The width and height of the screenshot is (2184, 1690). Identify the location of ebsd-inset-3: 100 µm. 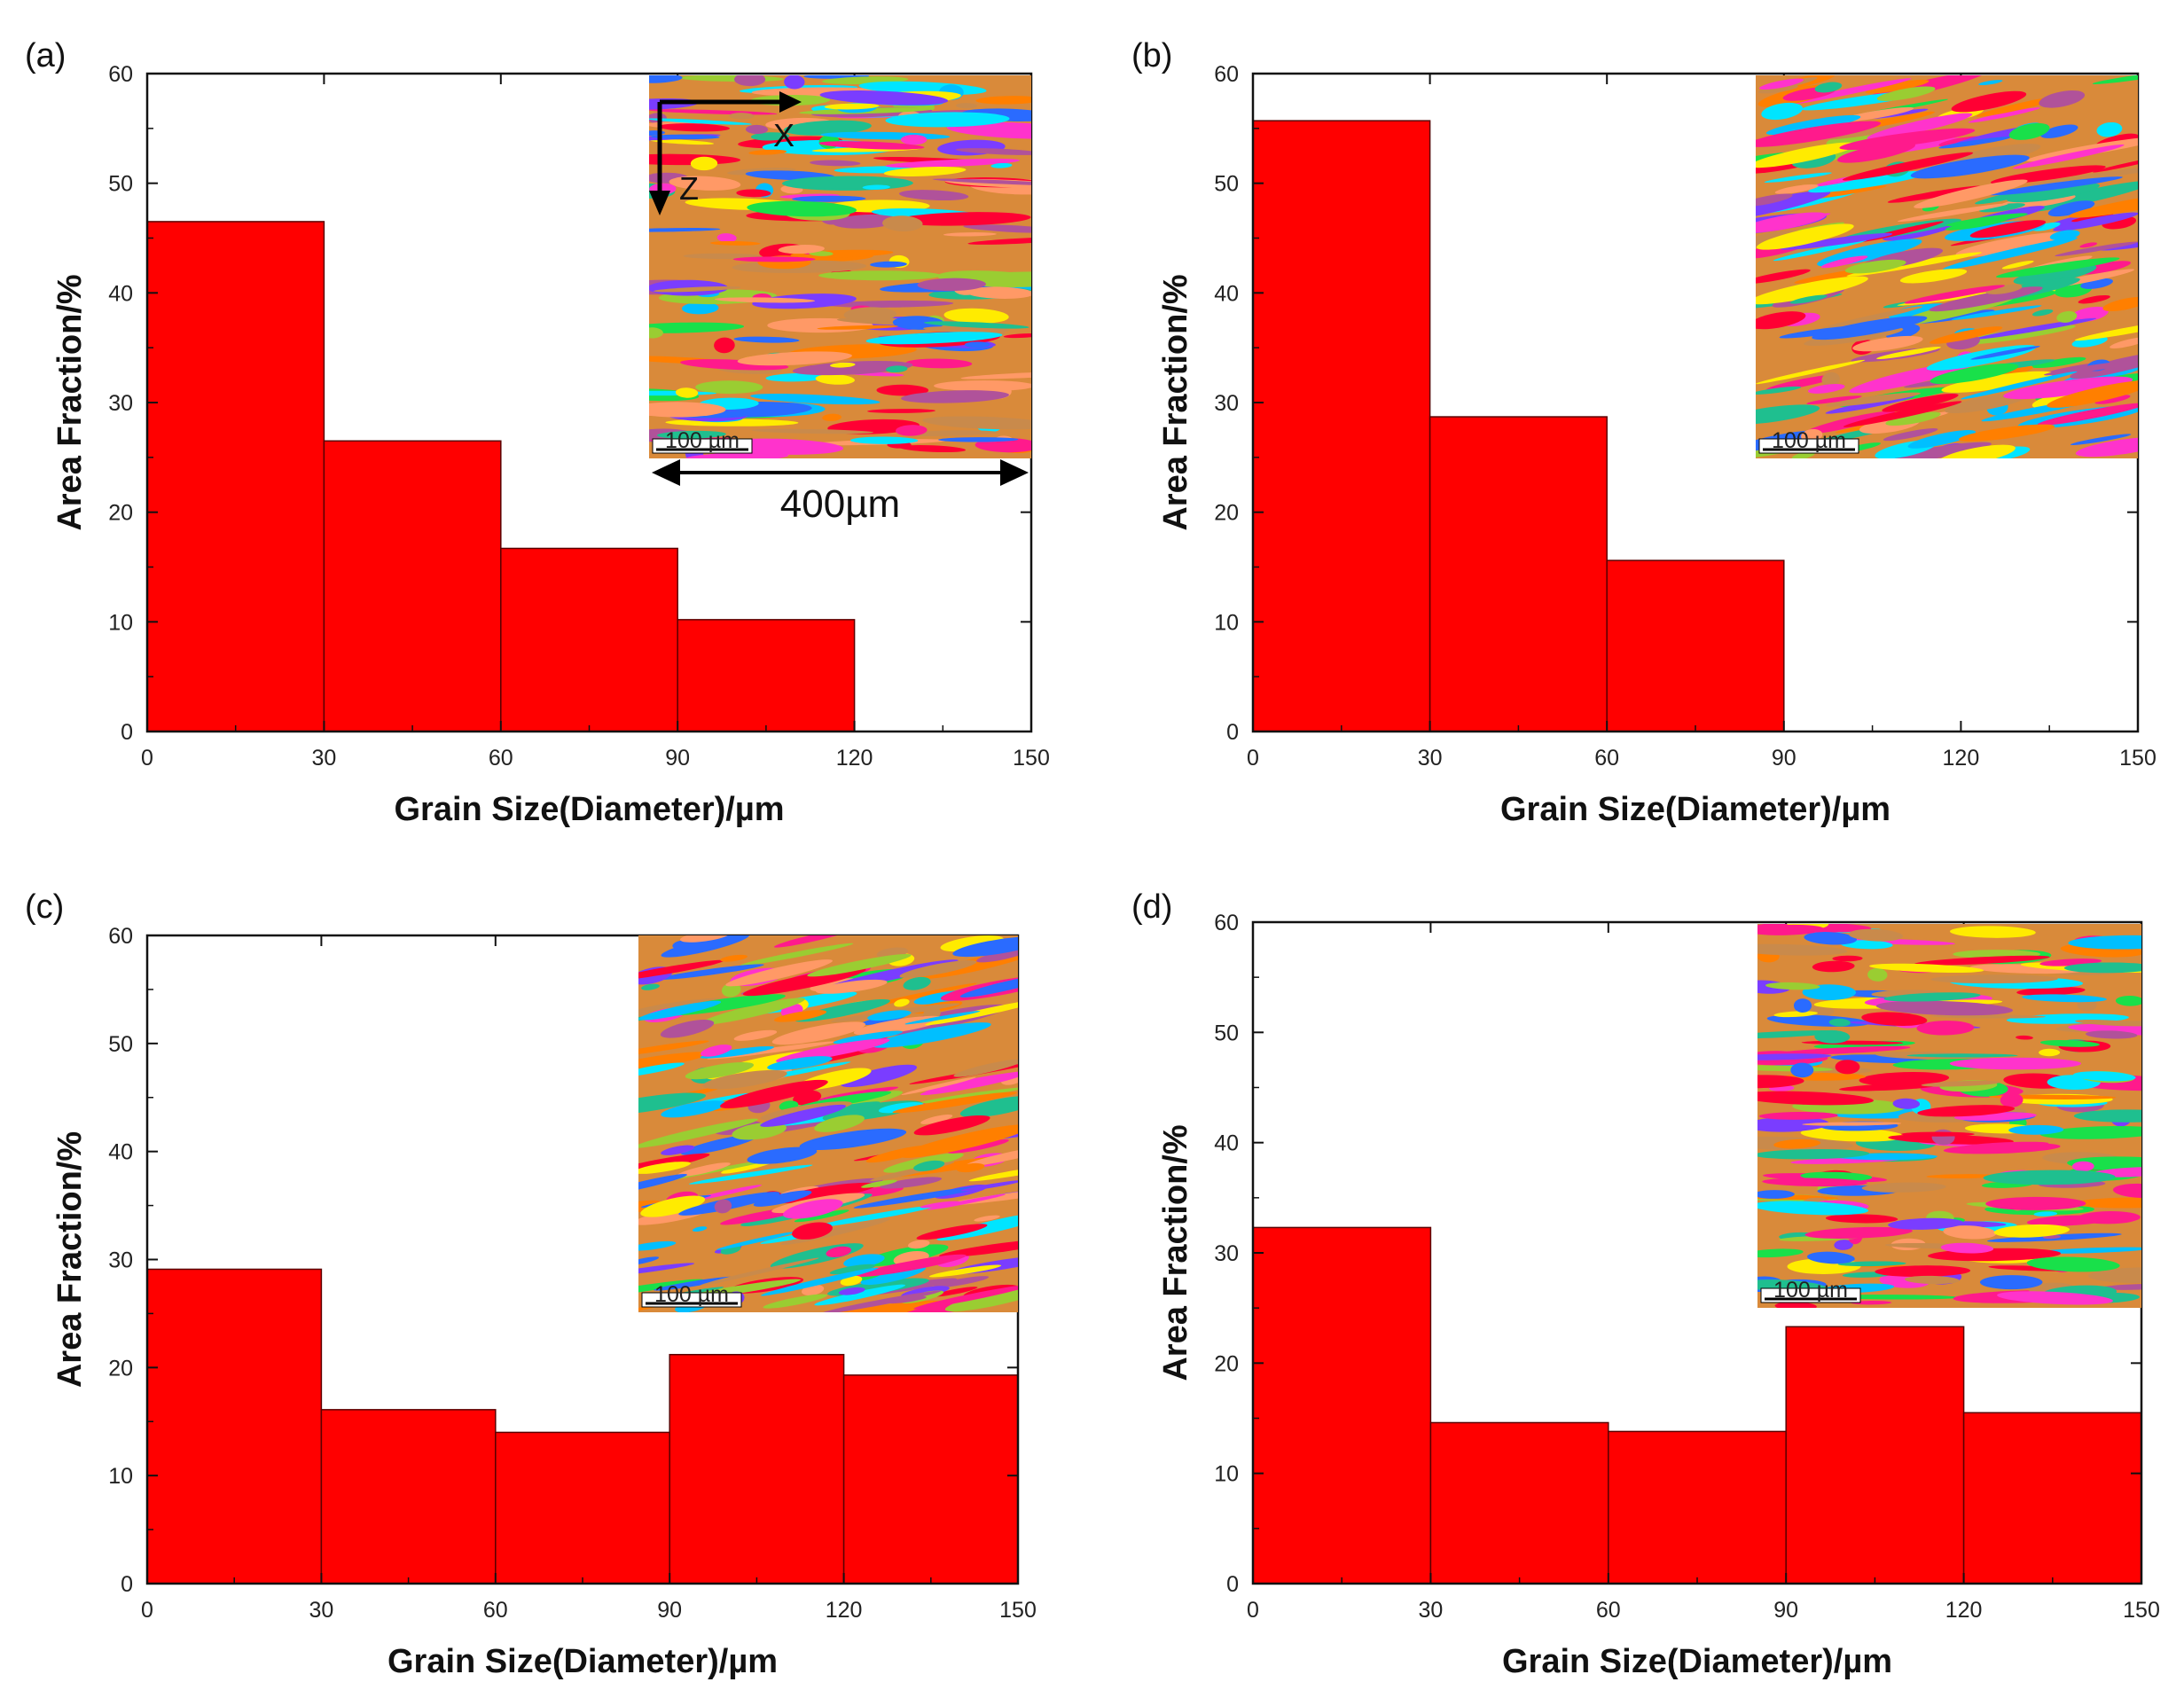
(1949, 1116).